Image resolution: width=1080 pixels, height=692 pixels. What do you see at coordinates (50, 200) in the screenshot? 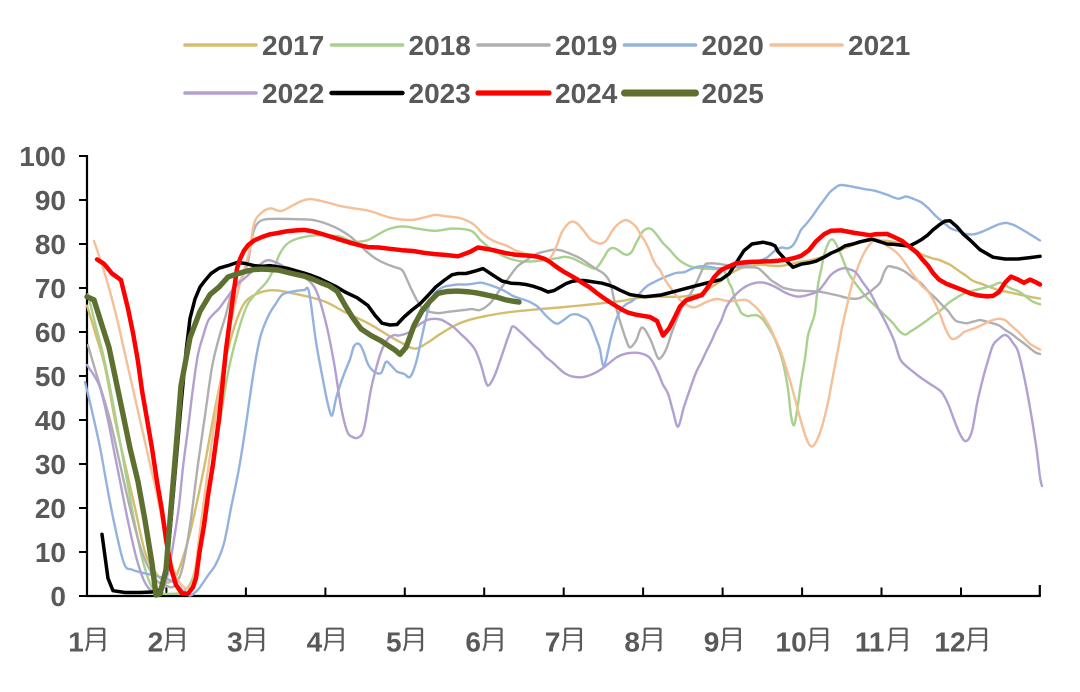
I see `svg-text: 90` at bounding box center [50, 200].